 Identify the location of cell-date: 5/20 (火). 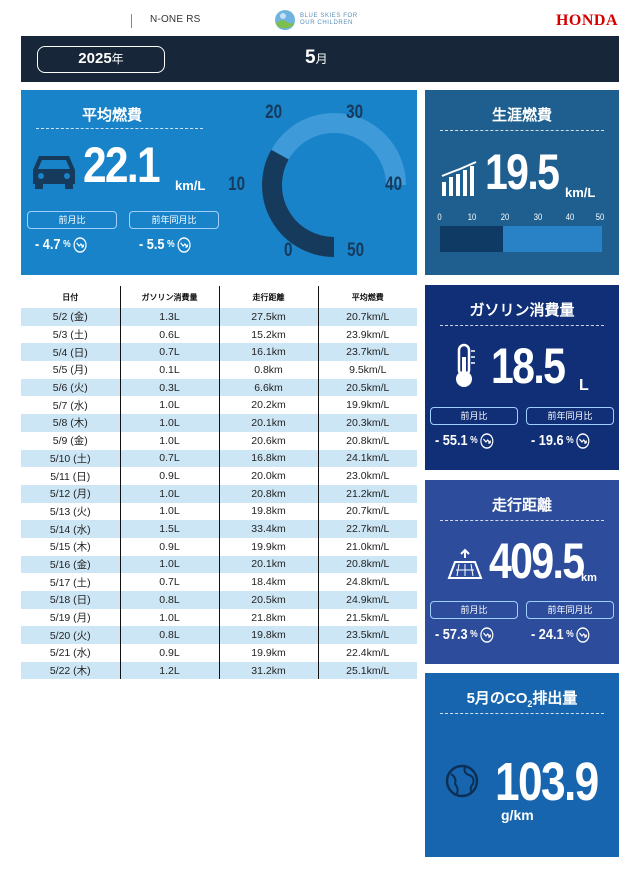
(70, 635).